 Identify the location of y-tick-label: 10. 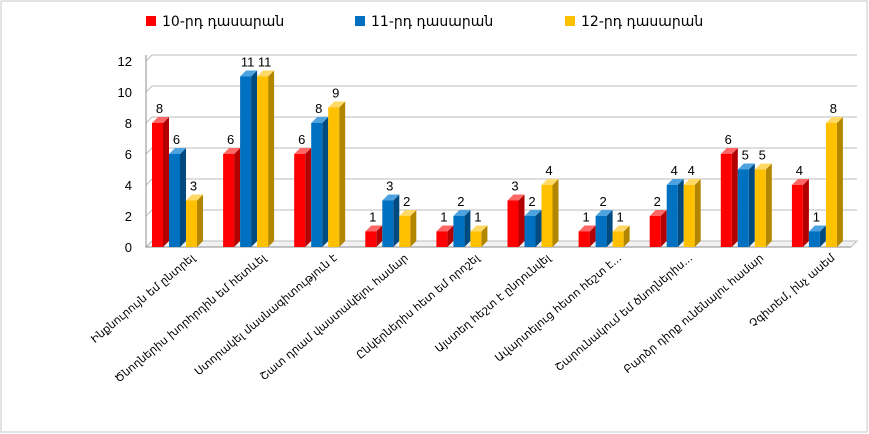
(125, 92).